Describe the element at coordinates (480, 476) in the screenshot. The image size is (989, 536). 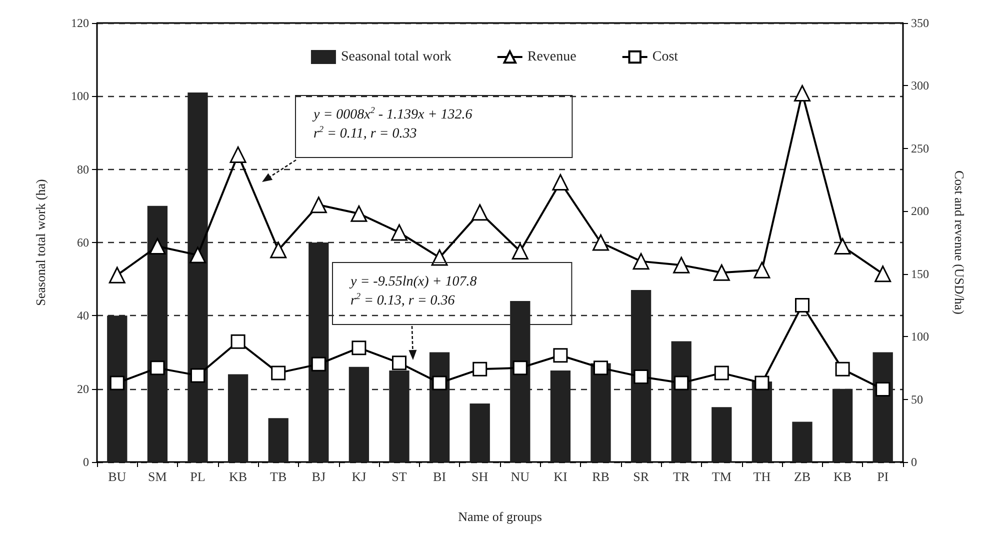
I see `x-tick-label: SH` at that location.